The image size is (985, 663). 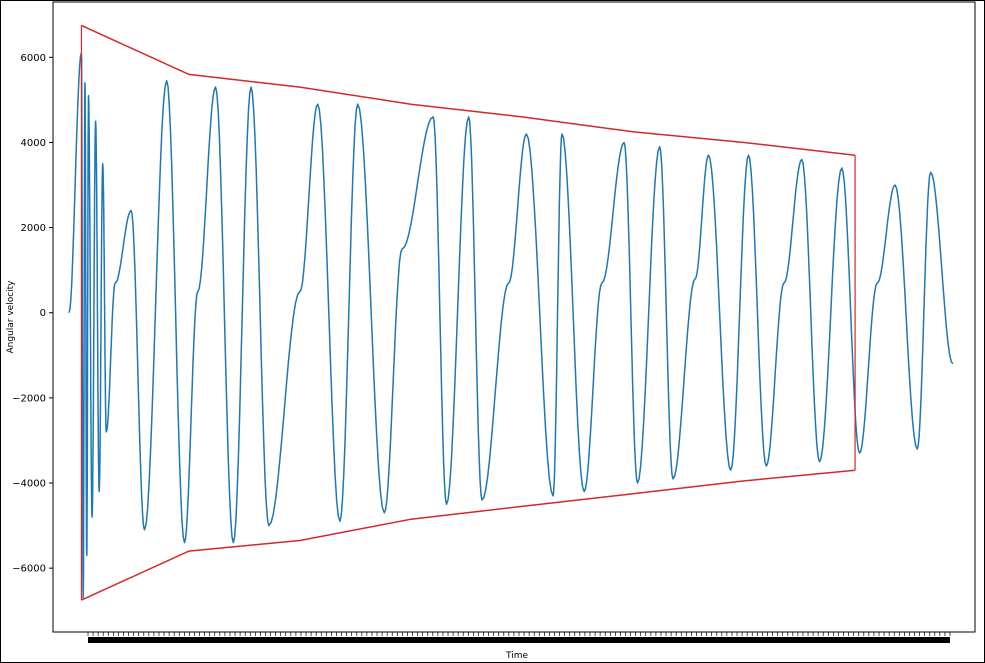 What do you see at coordinates (29, 569) in the screenshot?
I see `y-tick-label: −6000` at bounding box center [29, 569].